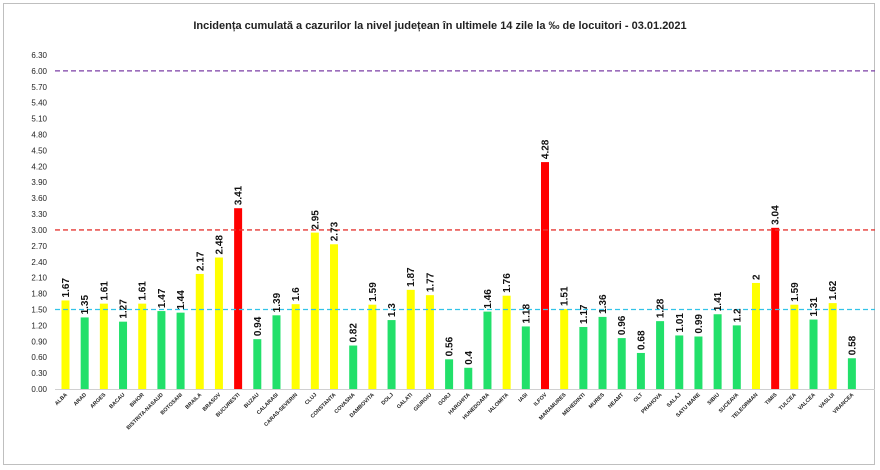 This screenshot has height=470, width=880. What do you see at coordinates (771, 399) in the screenshot?
I see `x-tick-label: TIMIS` at bounding box center [771, 399].